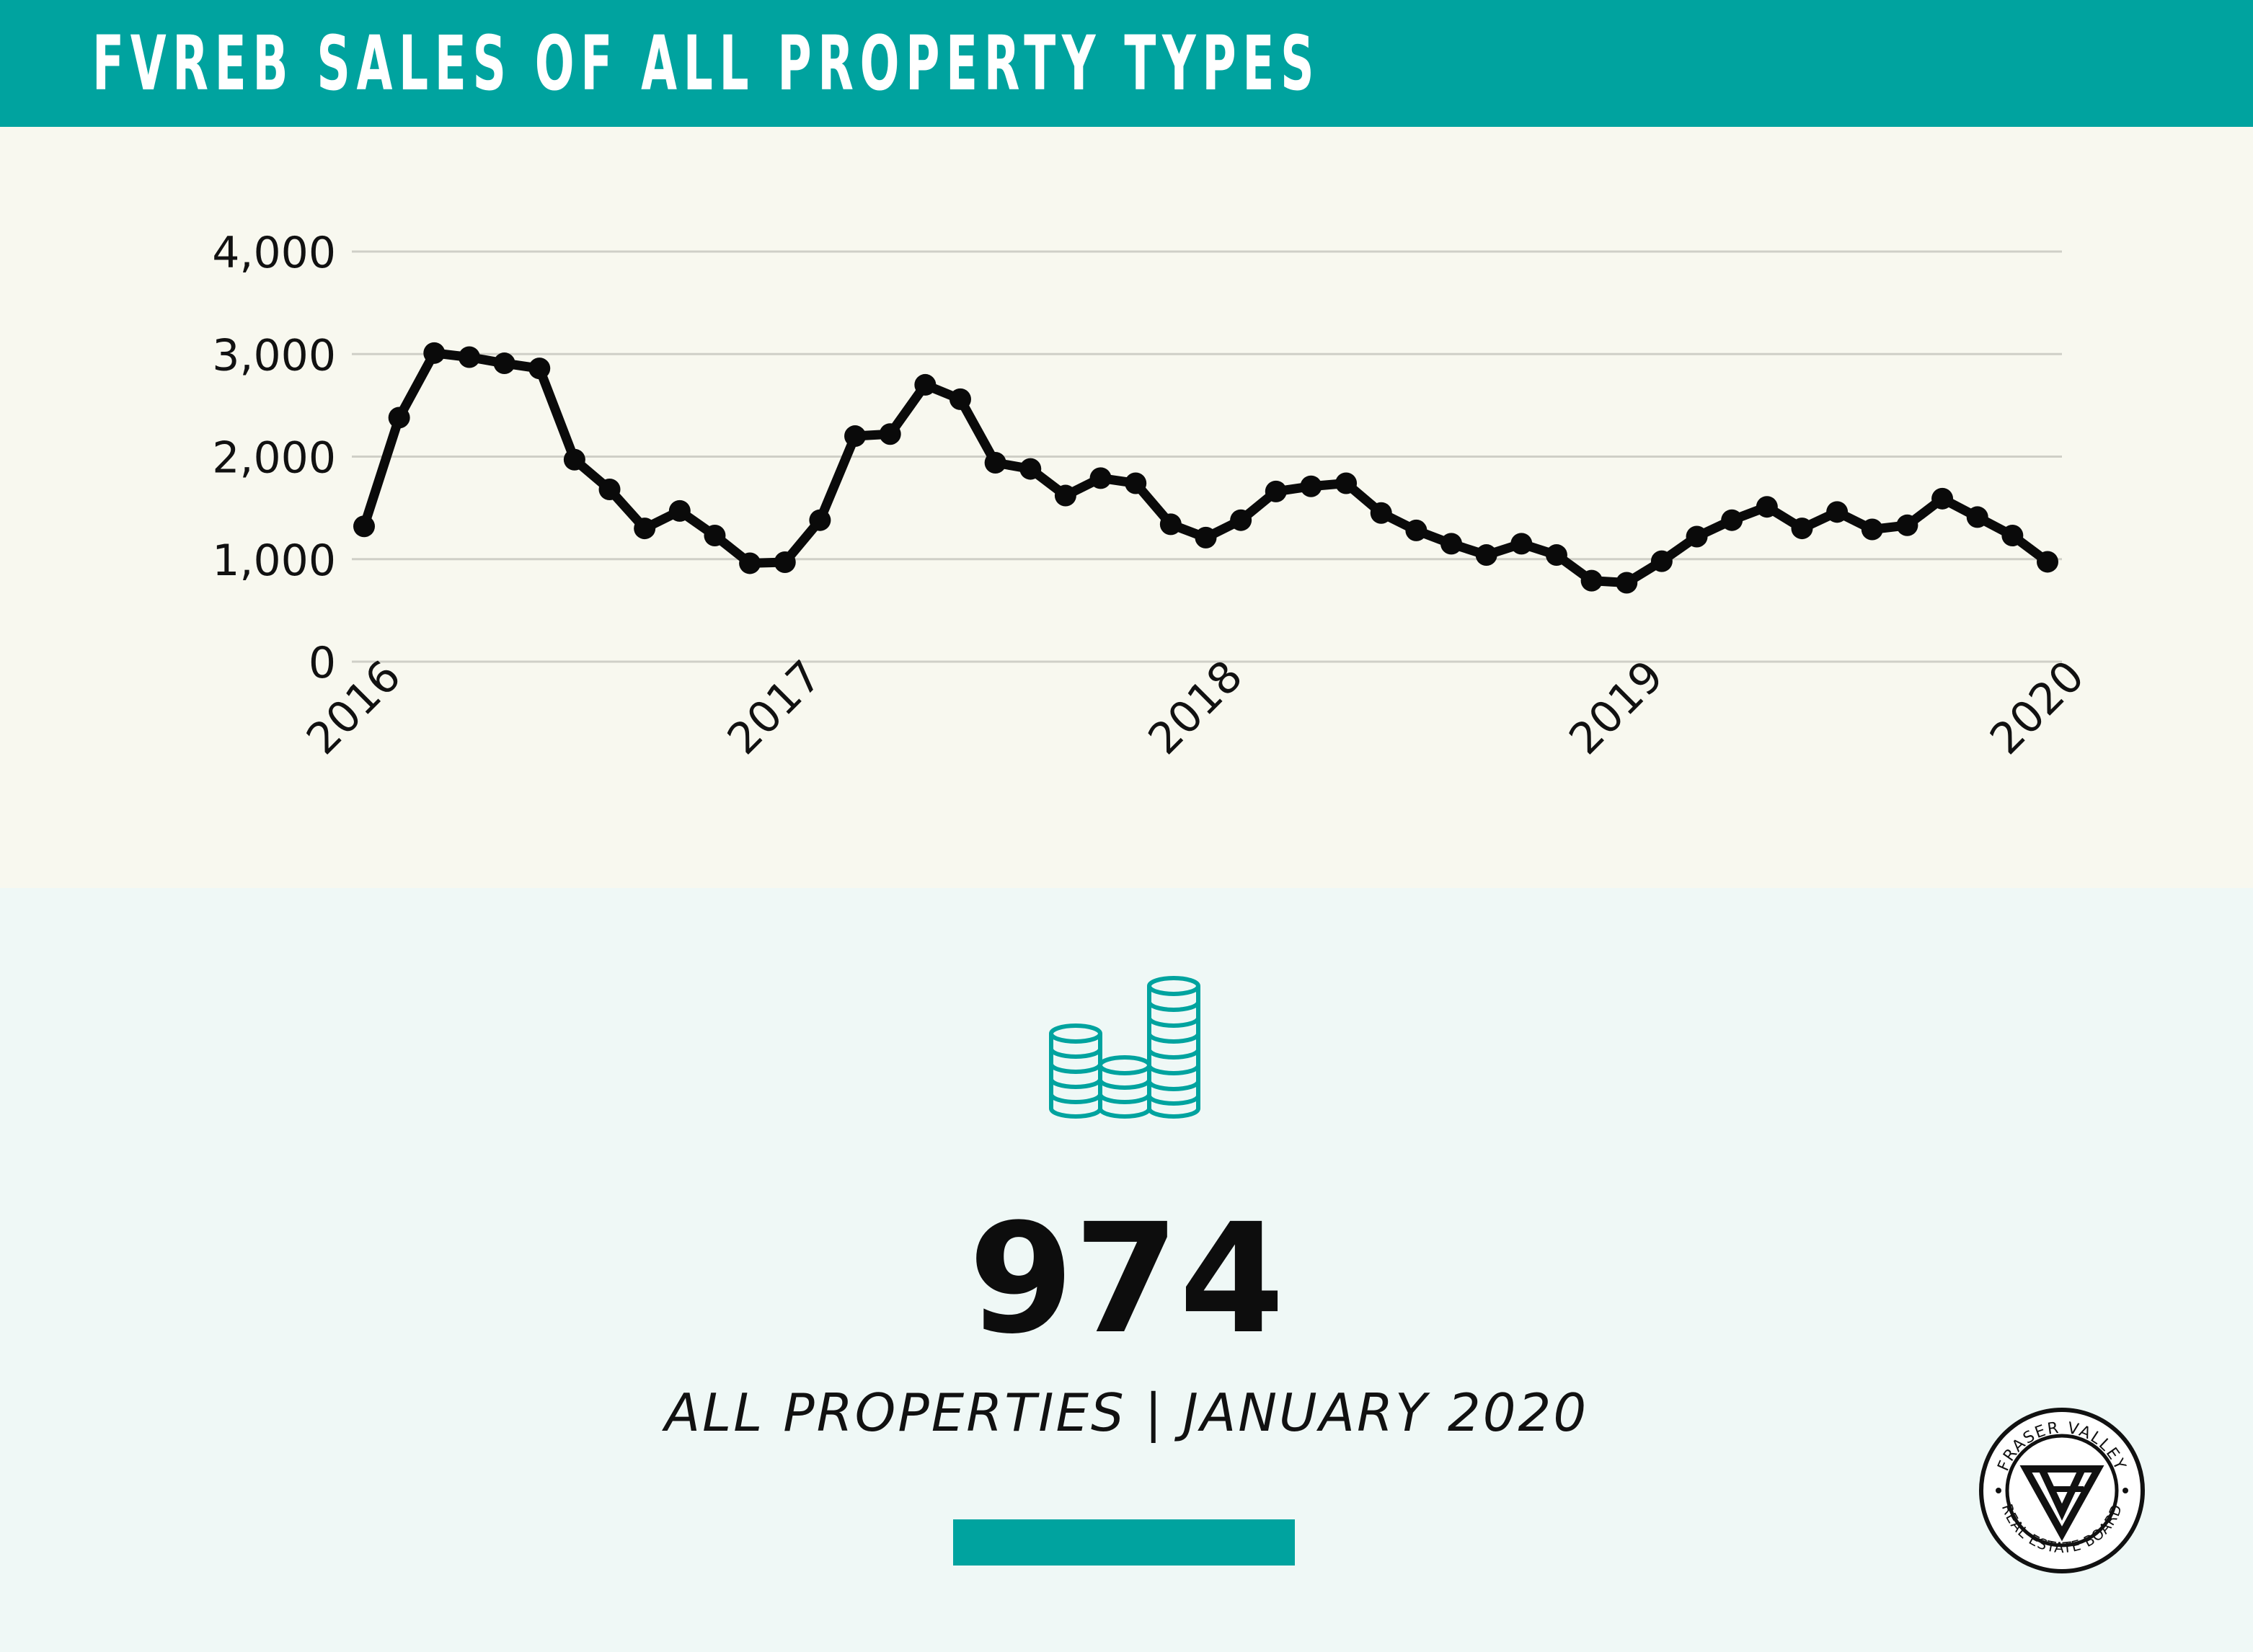  Describe the element at coordinates (322, 663) in the screenshot. I see `y-tick-label: 0` at that location.